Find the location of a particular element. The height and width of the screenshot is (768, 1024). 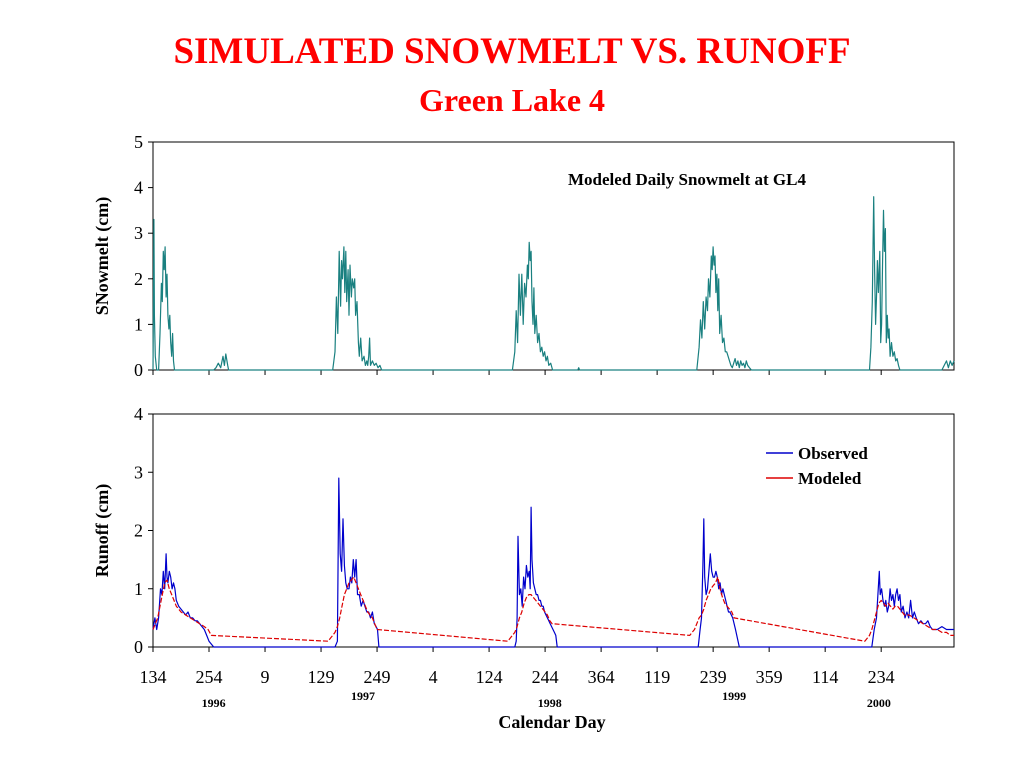

chart-annotation: Modeled Daily Snowmelt at GL4 is located at coordinates (687, 179).